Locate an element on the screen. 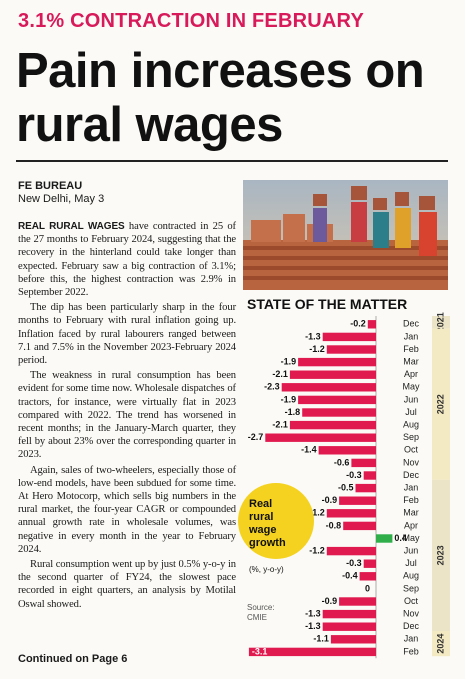  chart-note-line: wage is located at coordinates (263, 530).